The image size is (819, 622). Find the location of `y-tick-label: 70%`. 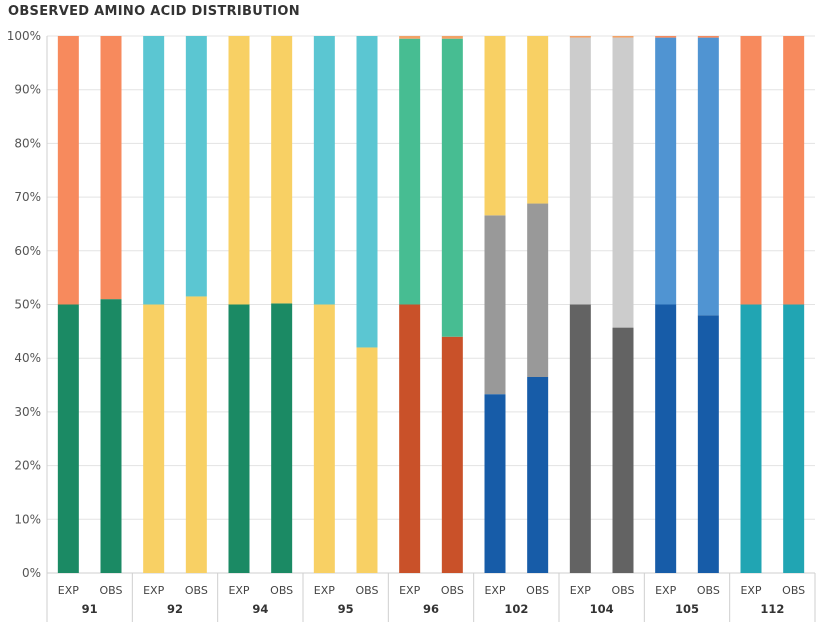

y-tick-label: 70% is located at coordinates (27, 197).